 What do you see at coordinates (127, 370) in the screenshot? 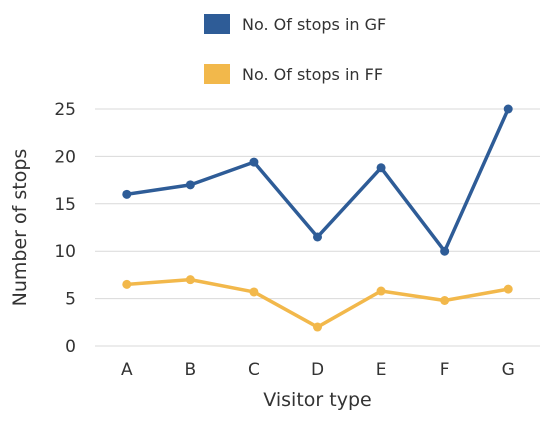
I see `x-tick-label: A` at bounding box center [127, 370].